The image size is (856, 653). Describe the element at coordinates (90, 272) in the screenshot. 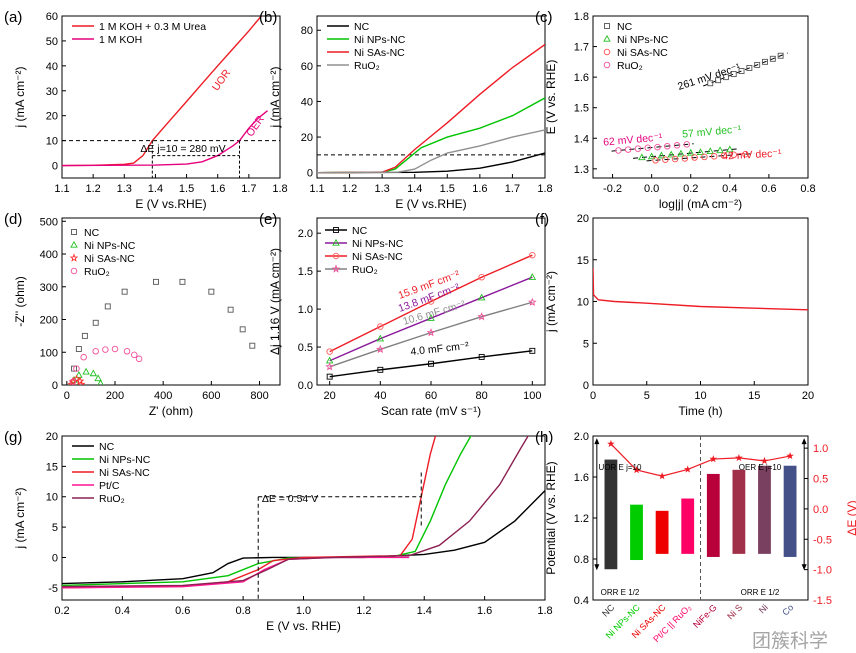

I see `legend-item: RuO₂` at that location.